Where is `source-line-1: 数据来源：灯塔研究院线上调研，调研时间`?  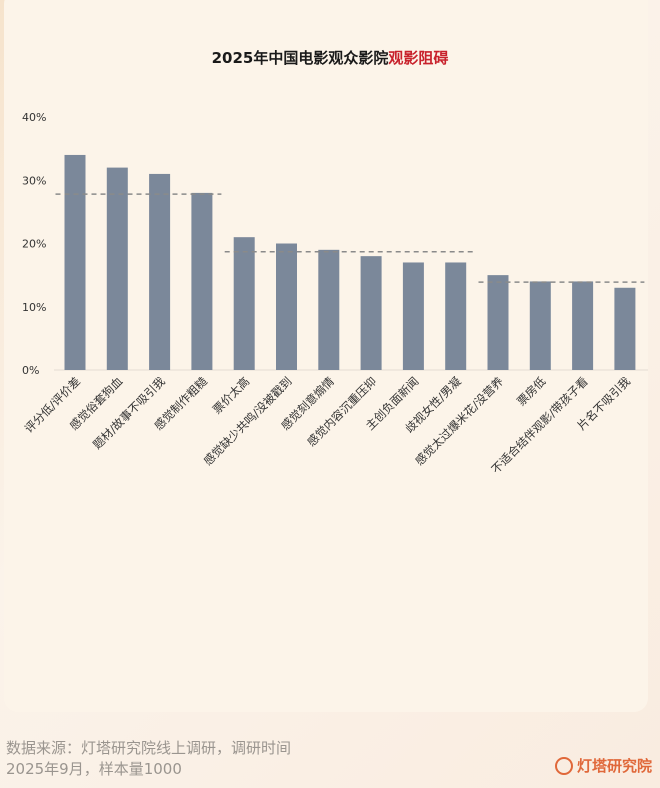
source-line-1: 数据来源：灯塔研究院线上调研，调研时间 is located at coordinates (149, 748).